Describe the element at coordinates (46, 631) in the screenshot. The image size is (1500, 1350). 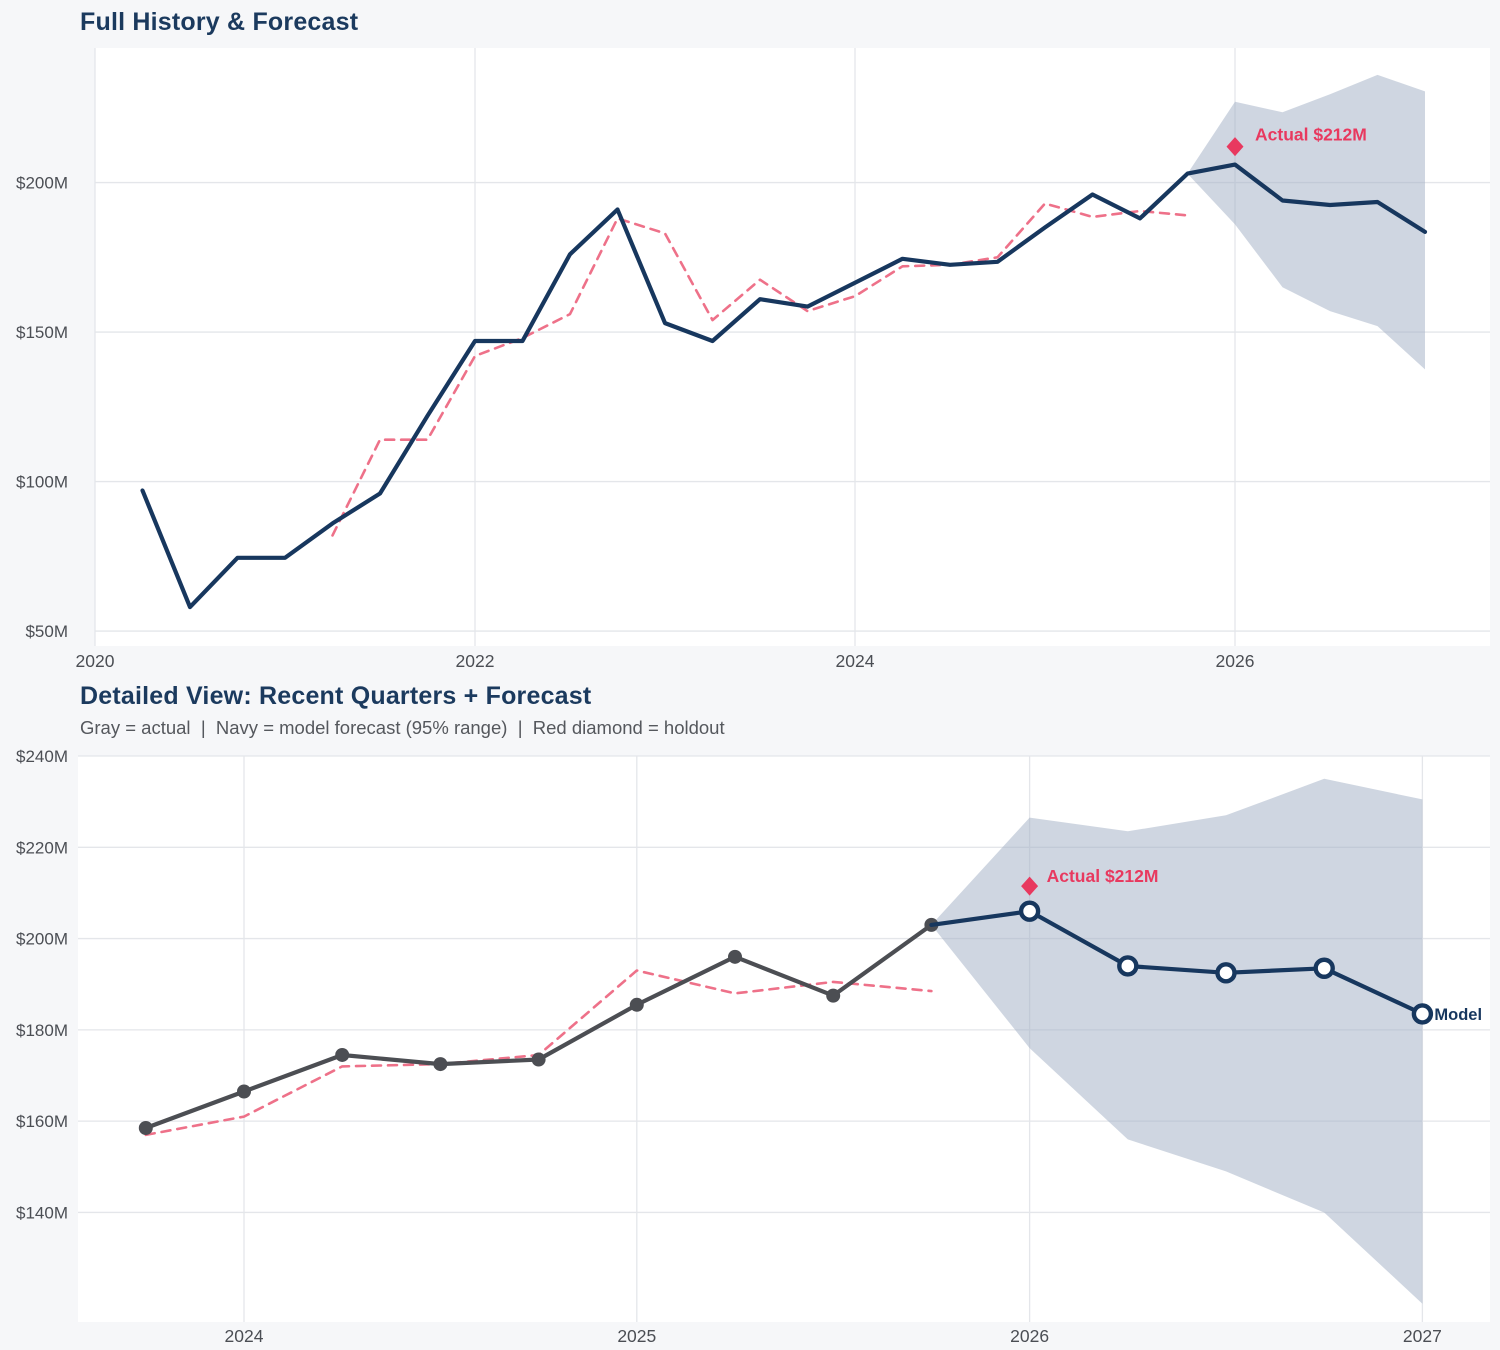
I see `y-tick-label: $50M` at that location.